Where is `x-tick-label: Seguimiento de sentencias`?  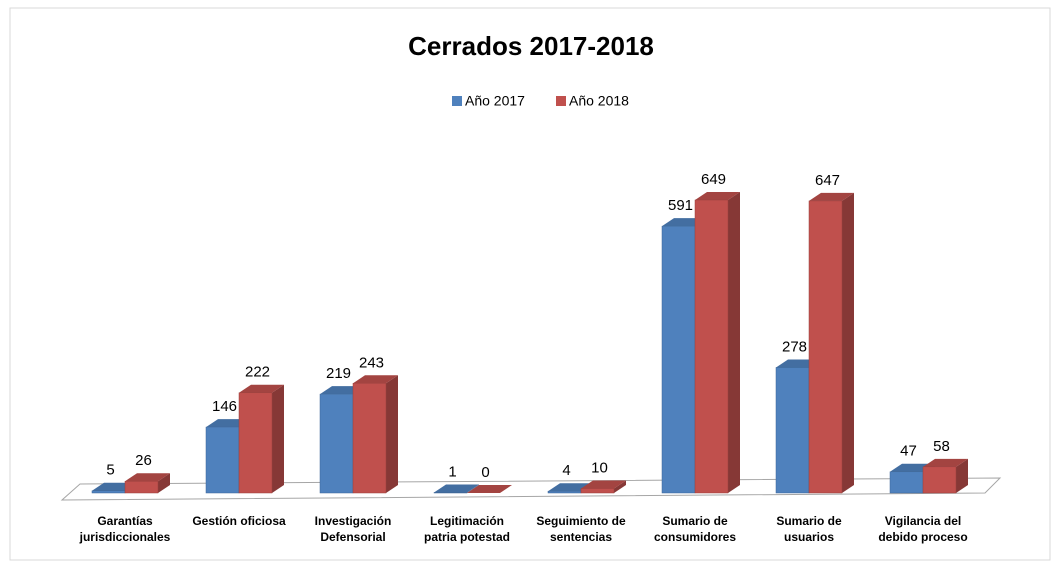
x-tick-label: Seguimiento de sentencias is located at coordinates (581, 529).